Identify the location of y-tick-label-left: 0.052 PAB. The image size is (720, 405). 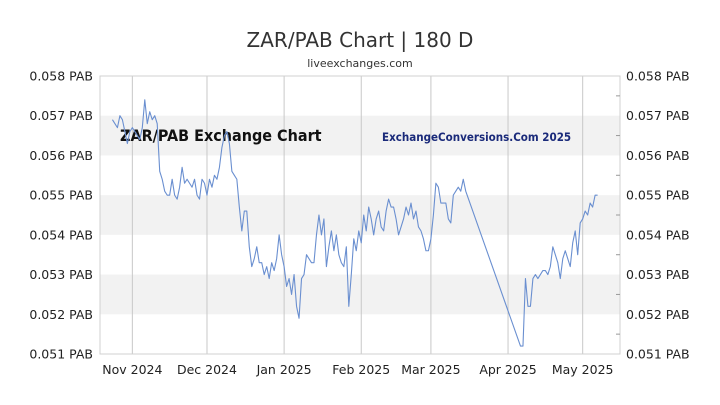
(61, 314).